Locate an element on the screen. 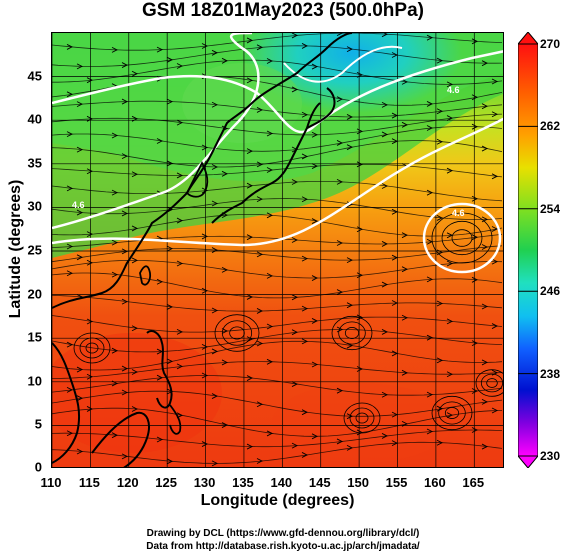  x-tick-label: 160 is located at coordinates (435, 482).